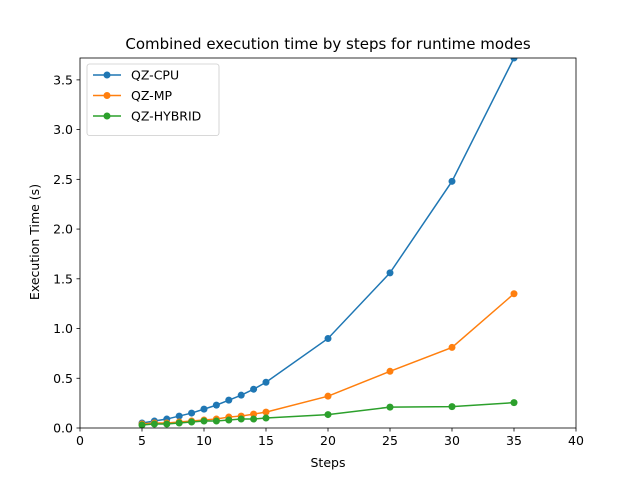 The height and width of the screenshot is (480, 640). I want to click on legend-box, so click(153, 99).